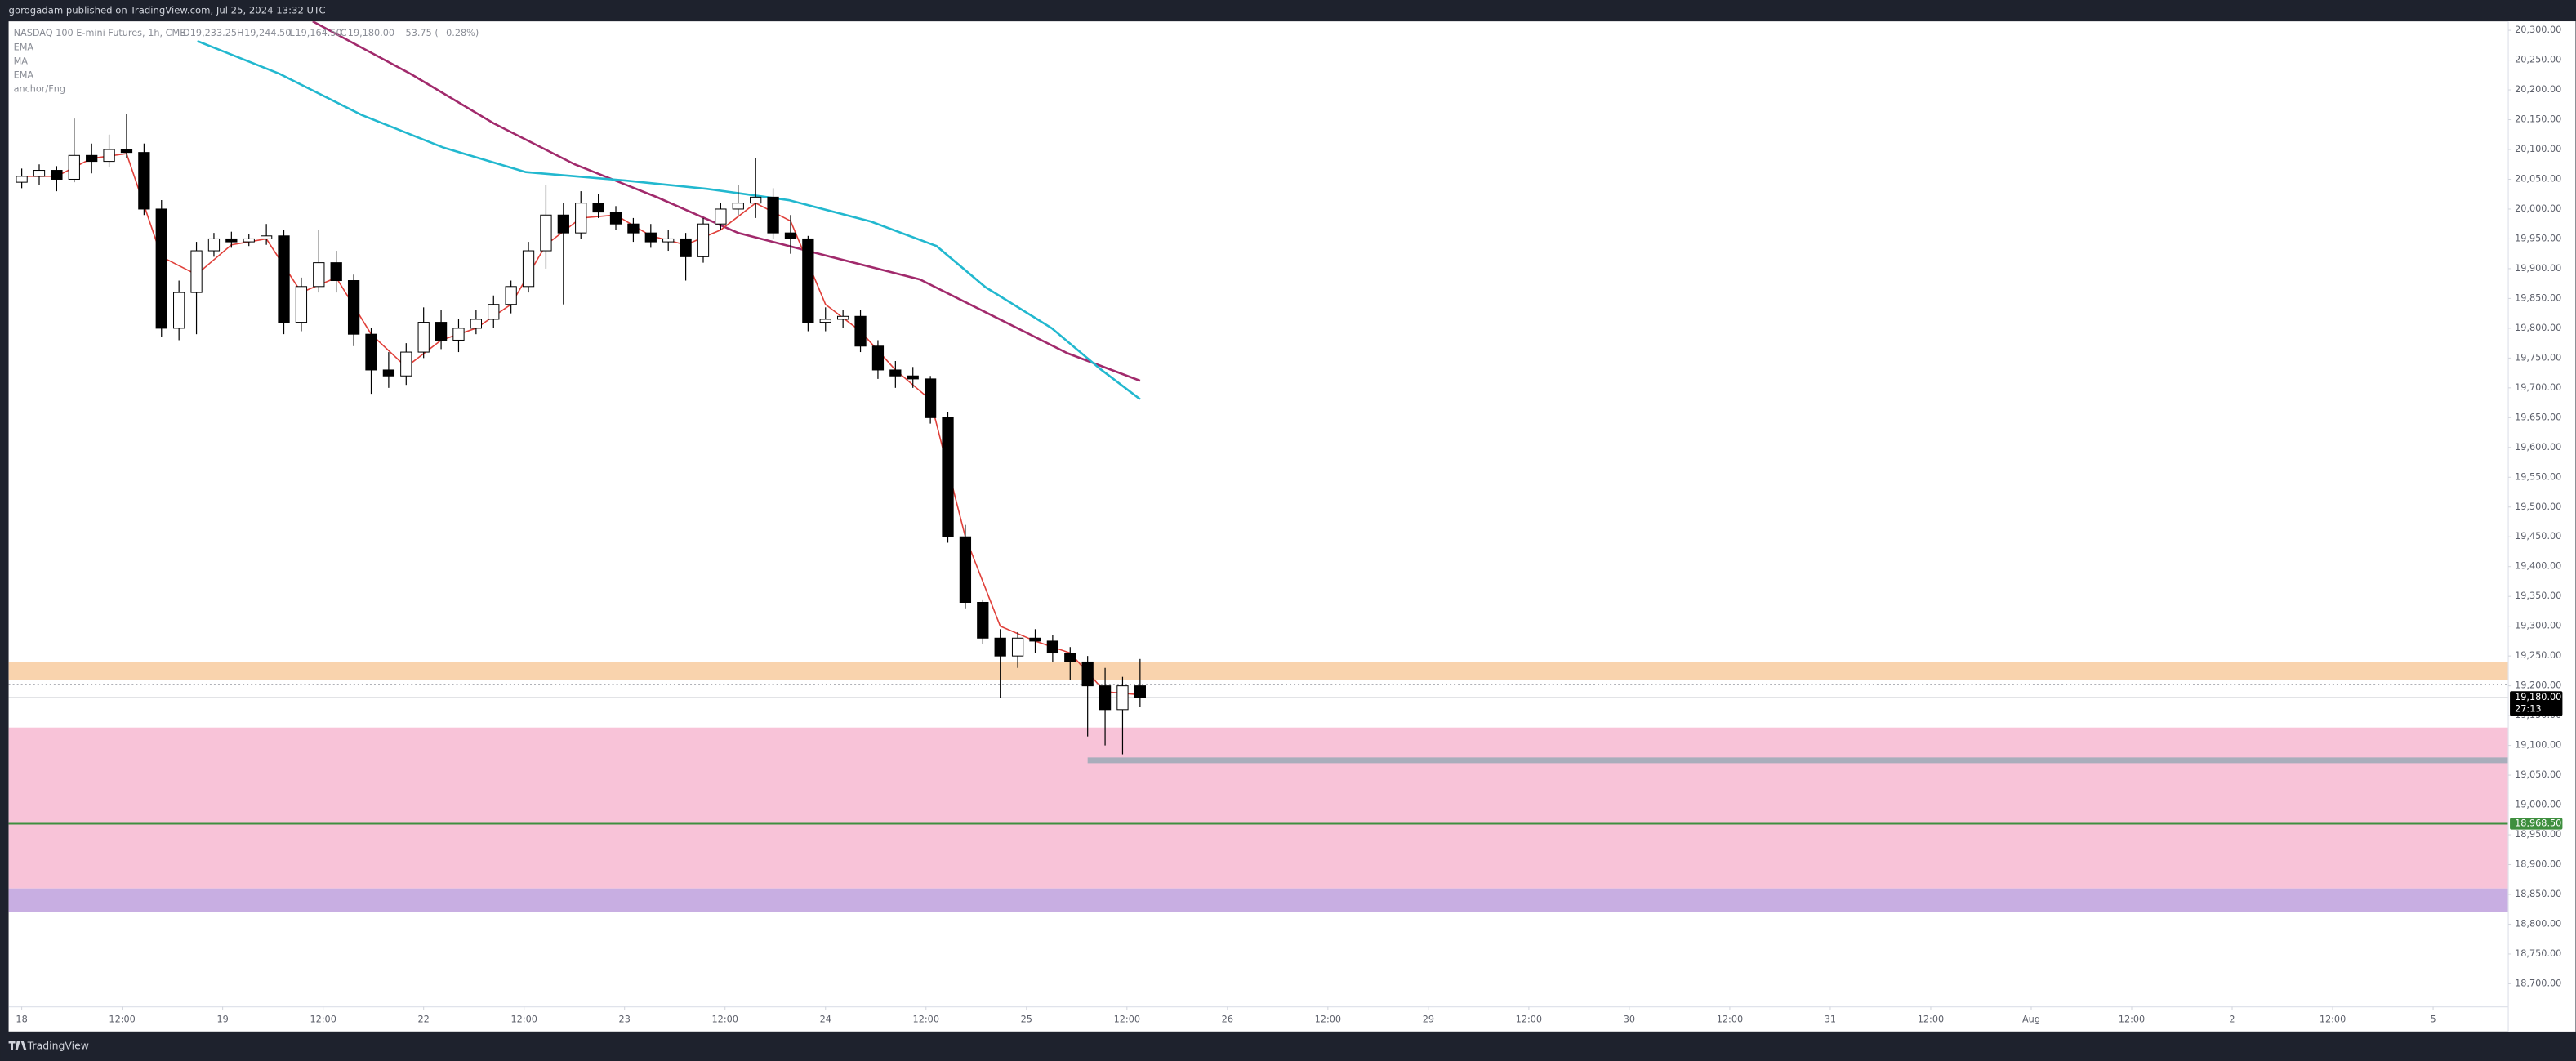 This screenshot has height=1061, width=2576. Describe the element at coordinates (17, 1045) in the screenshot. I see `logo` at that location.